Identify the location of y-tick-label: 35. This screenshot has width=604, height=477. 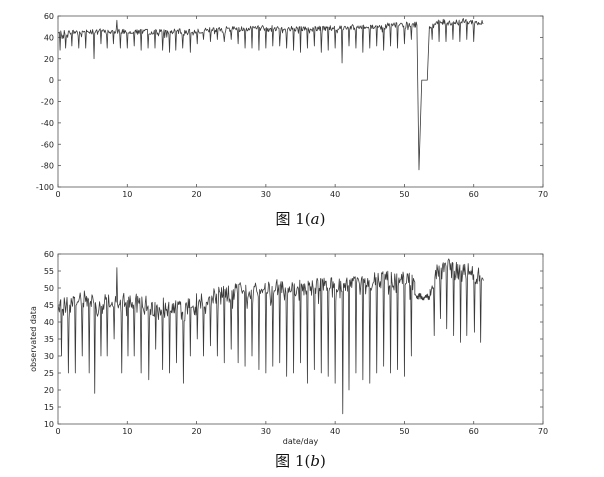
(49, 339).